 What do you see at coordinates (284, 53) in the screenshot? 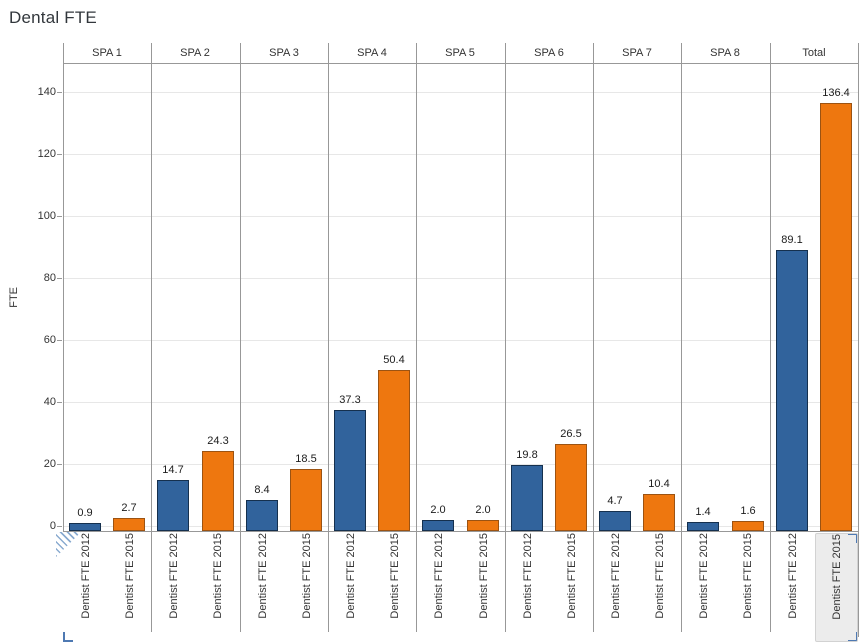
I see `column-header-spa-3: SPA 3` at bounding box center [284, 53].